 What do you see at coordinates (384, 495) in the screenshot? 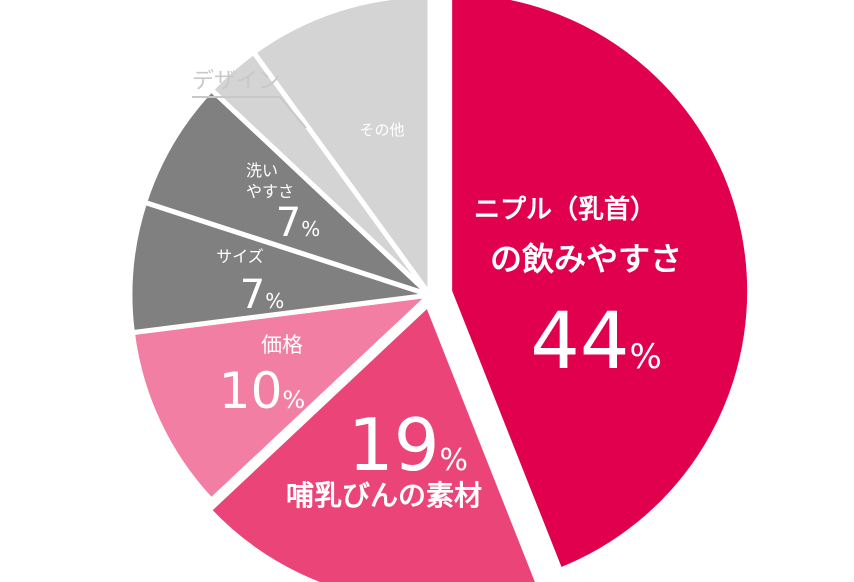
I see `label-material: 哺乳びんの素材` at bounding box center [384, 495].